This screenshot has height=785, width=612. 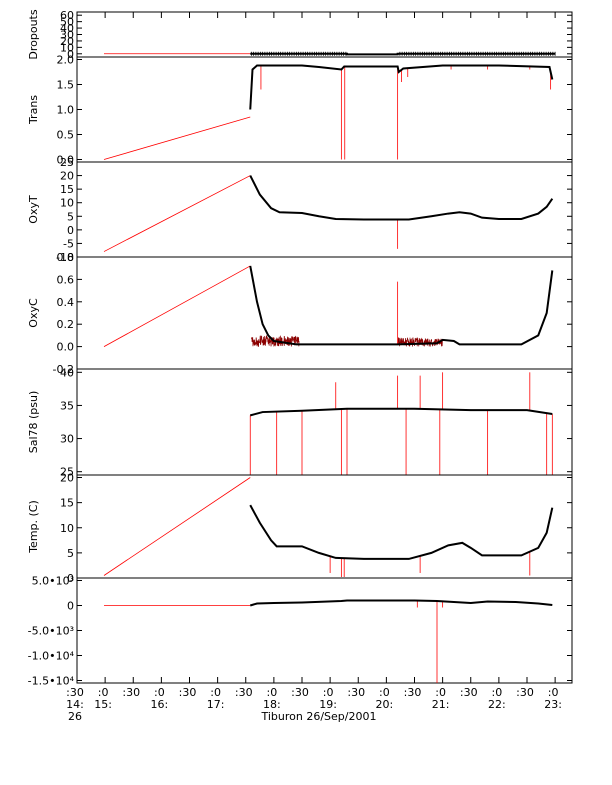 I want to click on y-tick-label: 0.2, so click(x=66, y=324).